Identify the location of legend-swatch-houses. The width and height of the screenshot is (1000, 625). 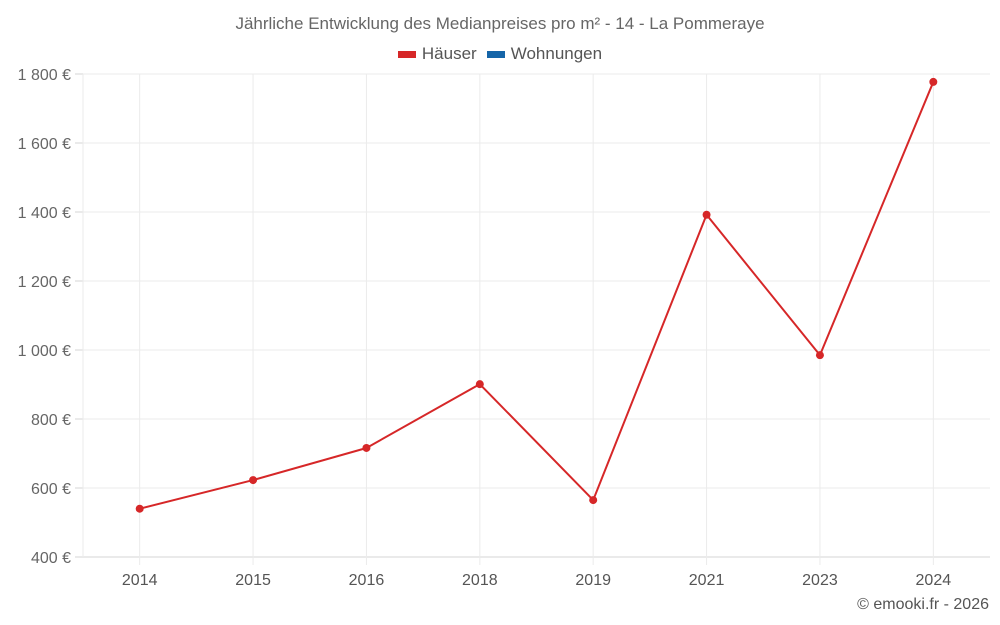
(406, 54).